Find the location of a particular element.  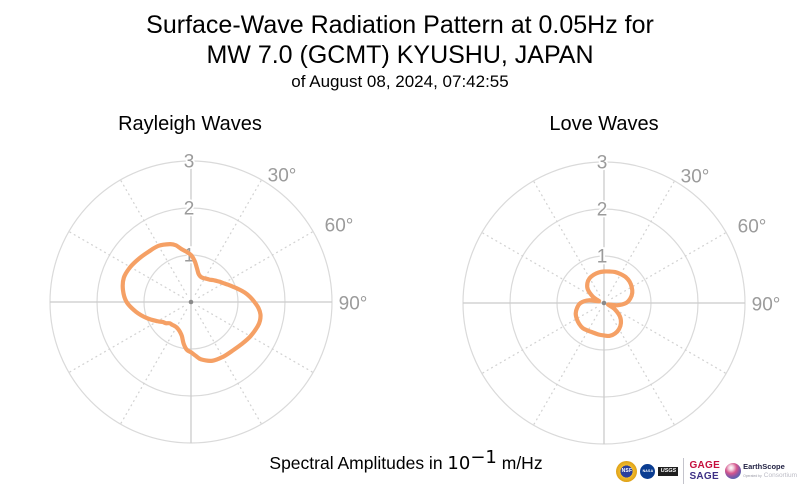

nasa-logo-text: NASA is located at coordinates (648, 471).